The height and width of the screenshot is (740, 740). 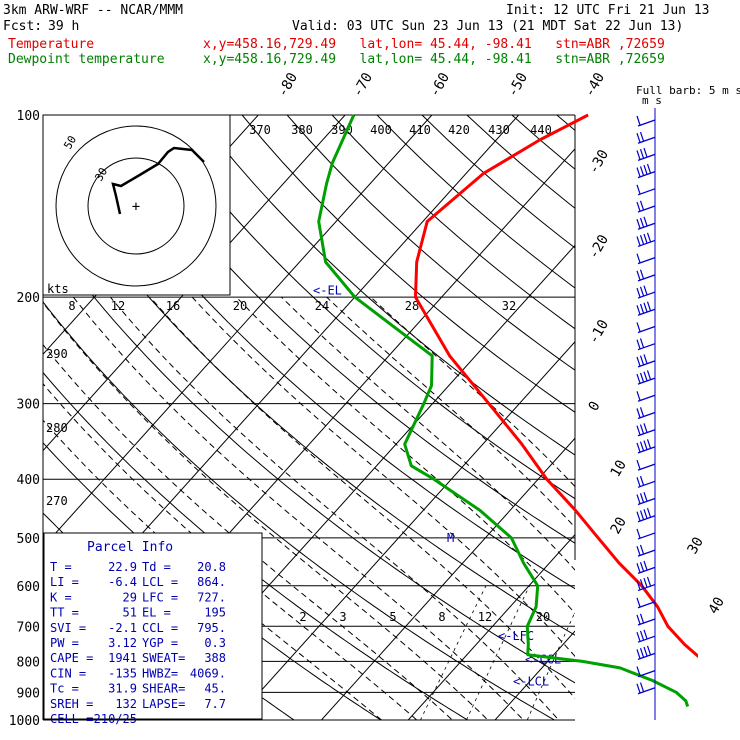 I want to click on parcel-value: 864., so click(x=211, y=582).